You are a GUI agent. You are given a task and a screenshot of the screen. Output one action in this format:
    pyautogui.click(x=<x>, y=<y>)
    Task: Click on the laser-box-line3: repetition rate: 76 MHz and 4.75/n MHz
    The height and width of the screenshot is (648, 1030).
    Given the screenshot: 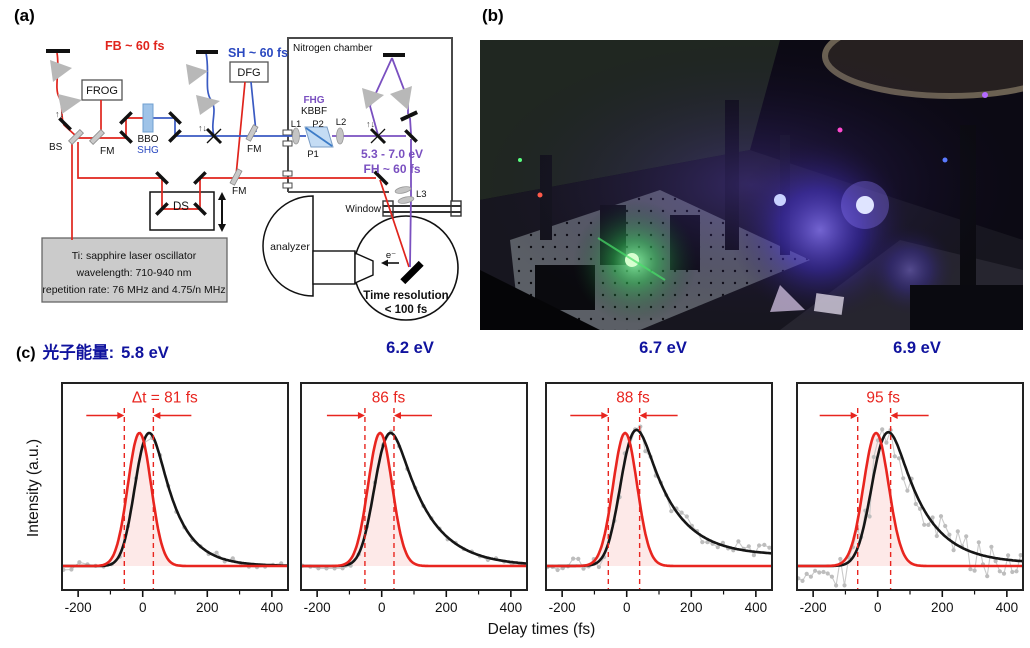 What is the action you would take?
    pyautogui.click(x=133, y=290)
    